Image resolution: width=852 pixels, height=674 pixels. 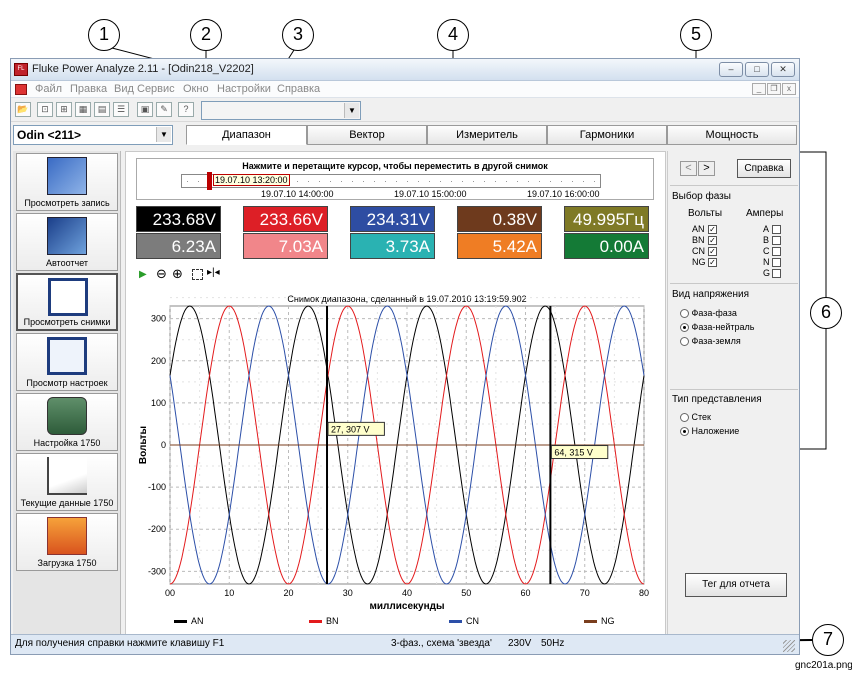 What do you see at coordinates (299, 89) in the screenshot?
I see `menu-help: Справка` at bounding box center [299, 89].